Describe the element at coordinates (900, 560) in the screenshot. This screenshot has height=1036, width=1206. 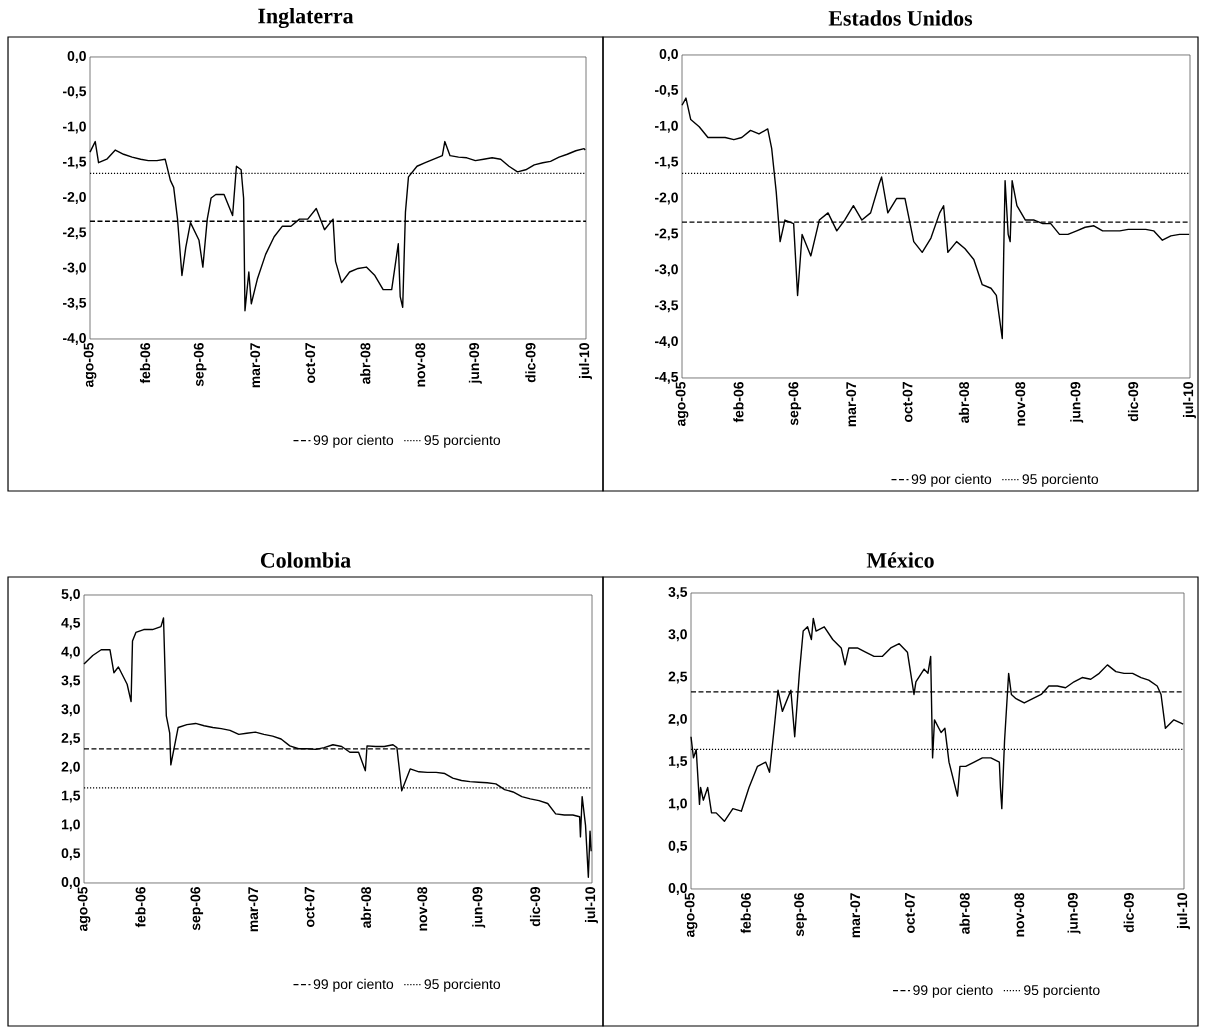
I see `chart-title: México` at that location.